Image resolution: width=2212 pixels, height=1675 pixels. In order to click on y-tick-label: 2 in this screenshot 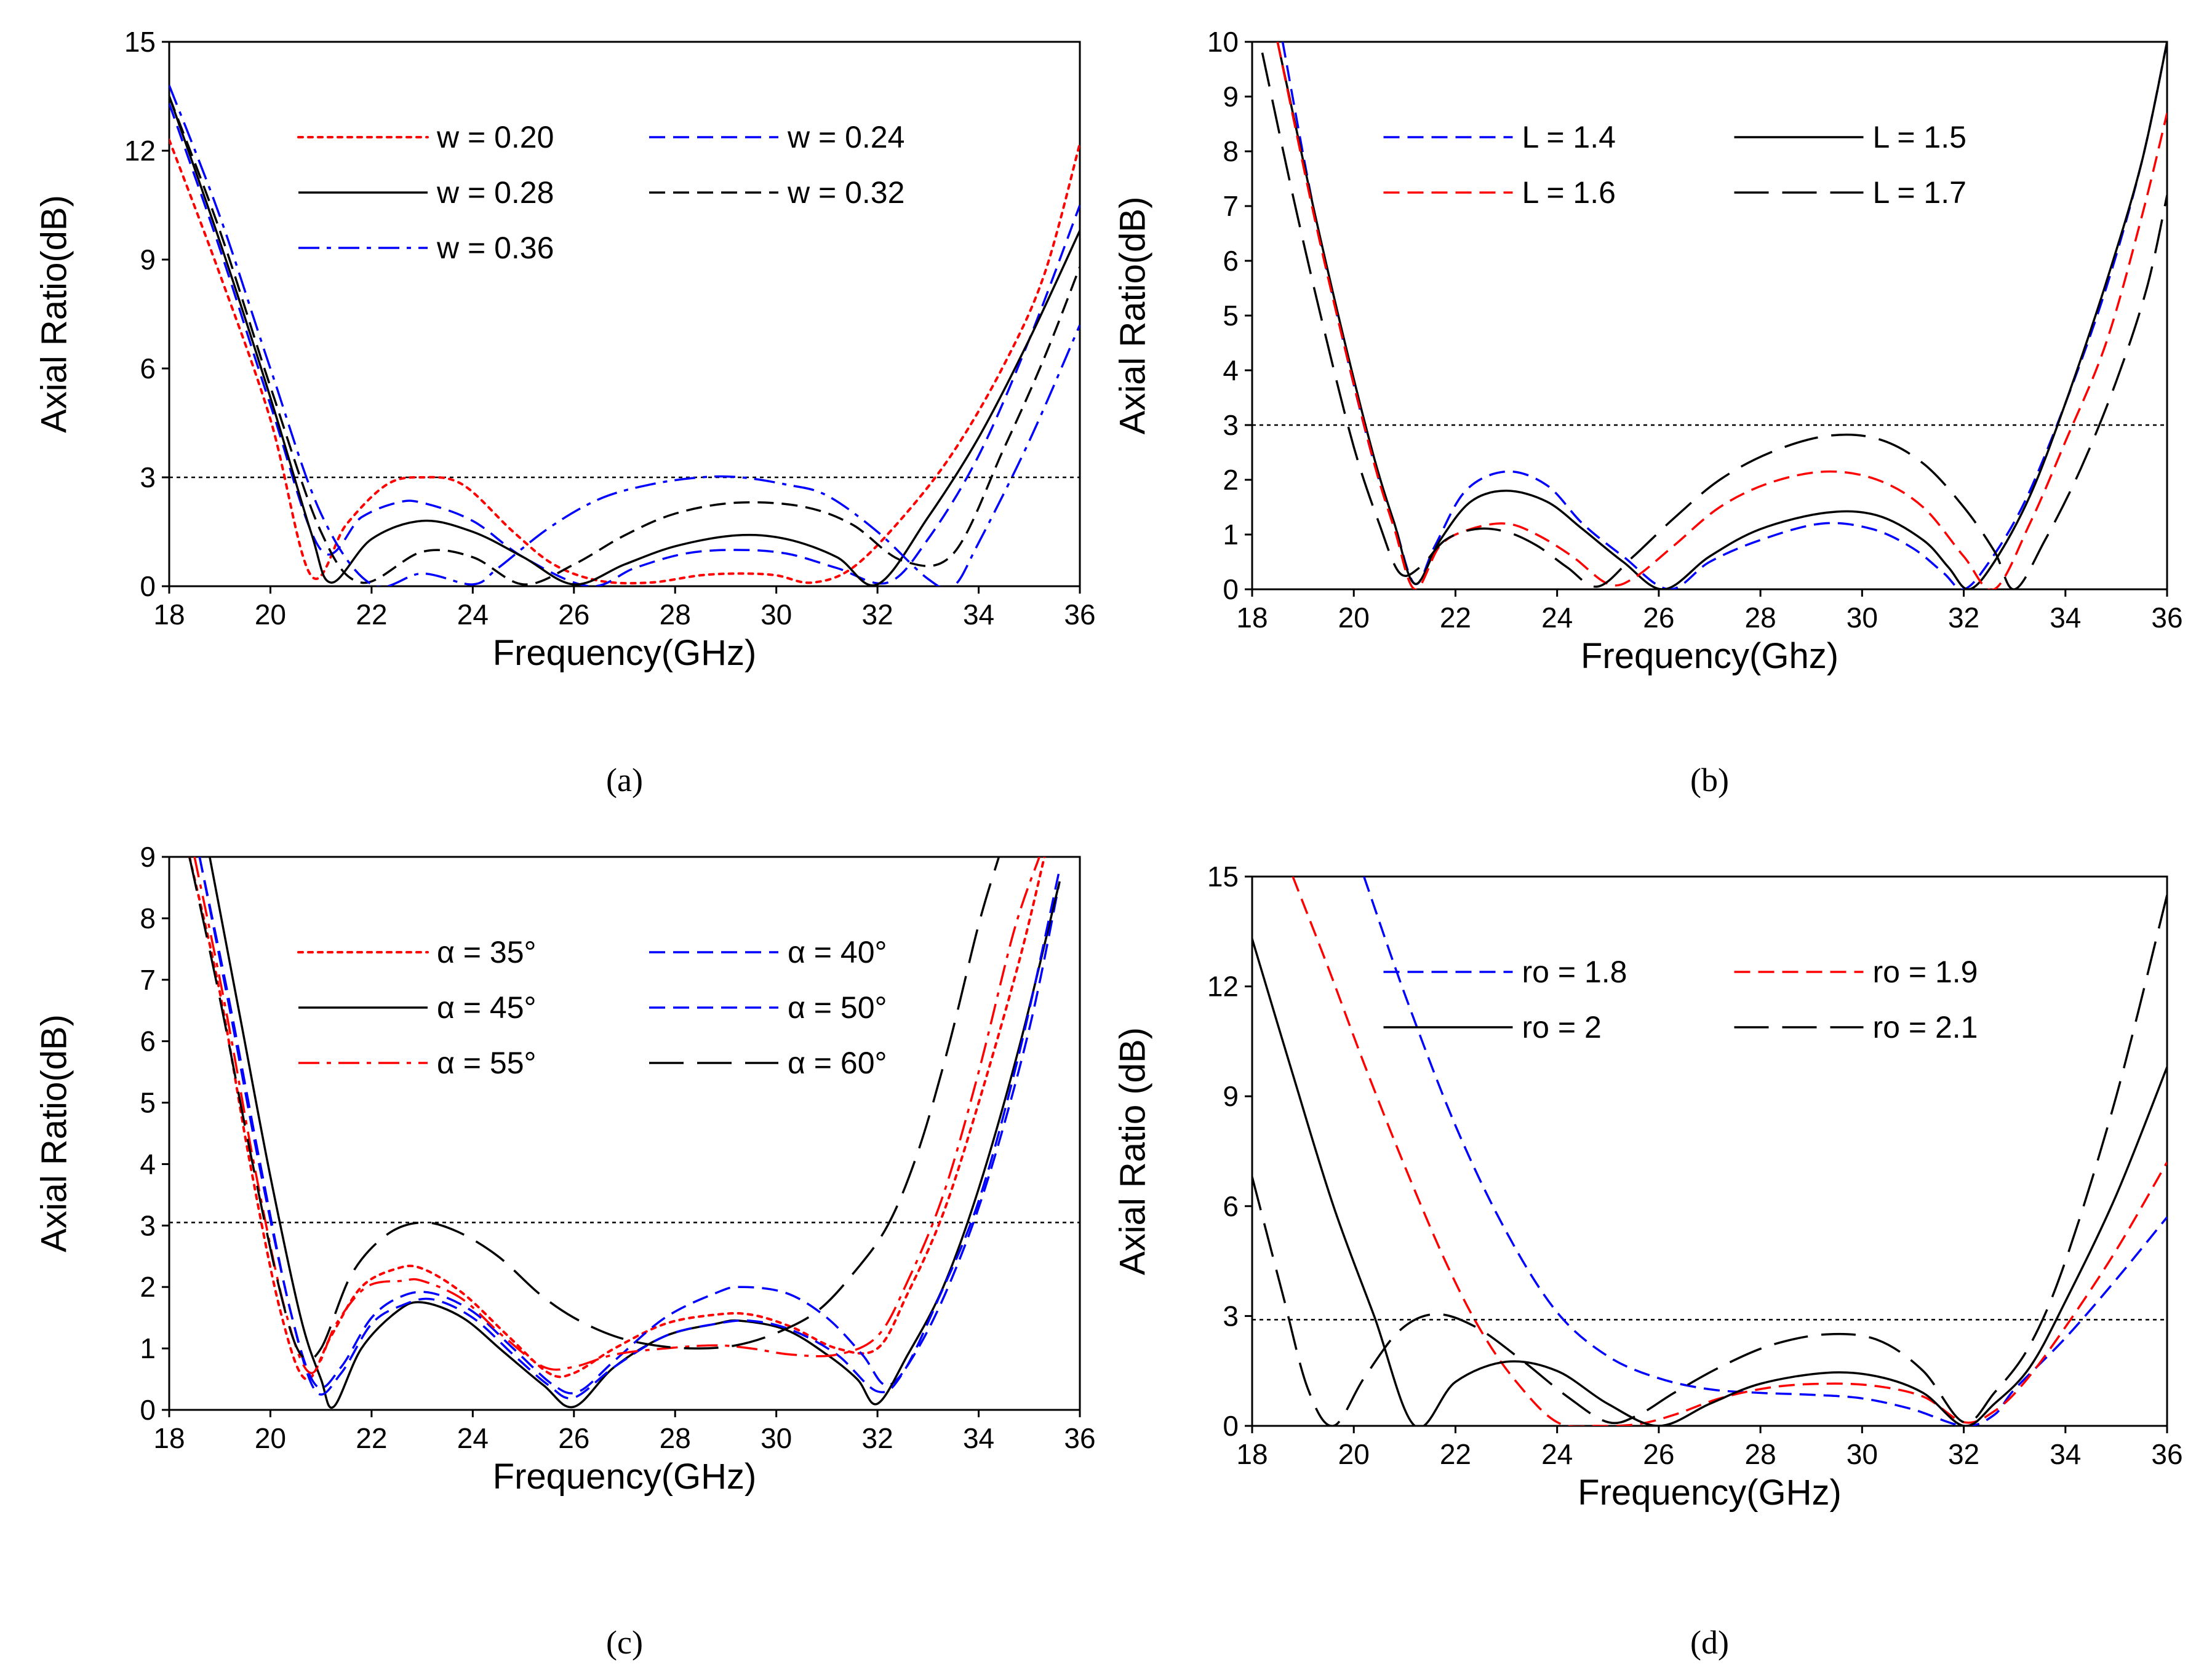, I will do `click(1231, 480)`.